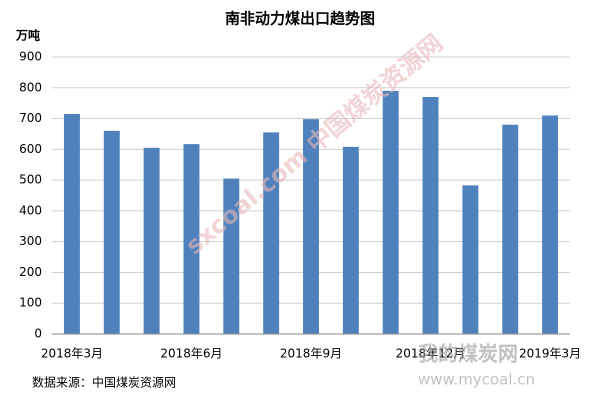  Describe the element at coordinates (30, 180) in the screenshot. I see `y-tick-label: 500` at that location.